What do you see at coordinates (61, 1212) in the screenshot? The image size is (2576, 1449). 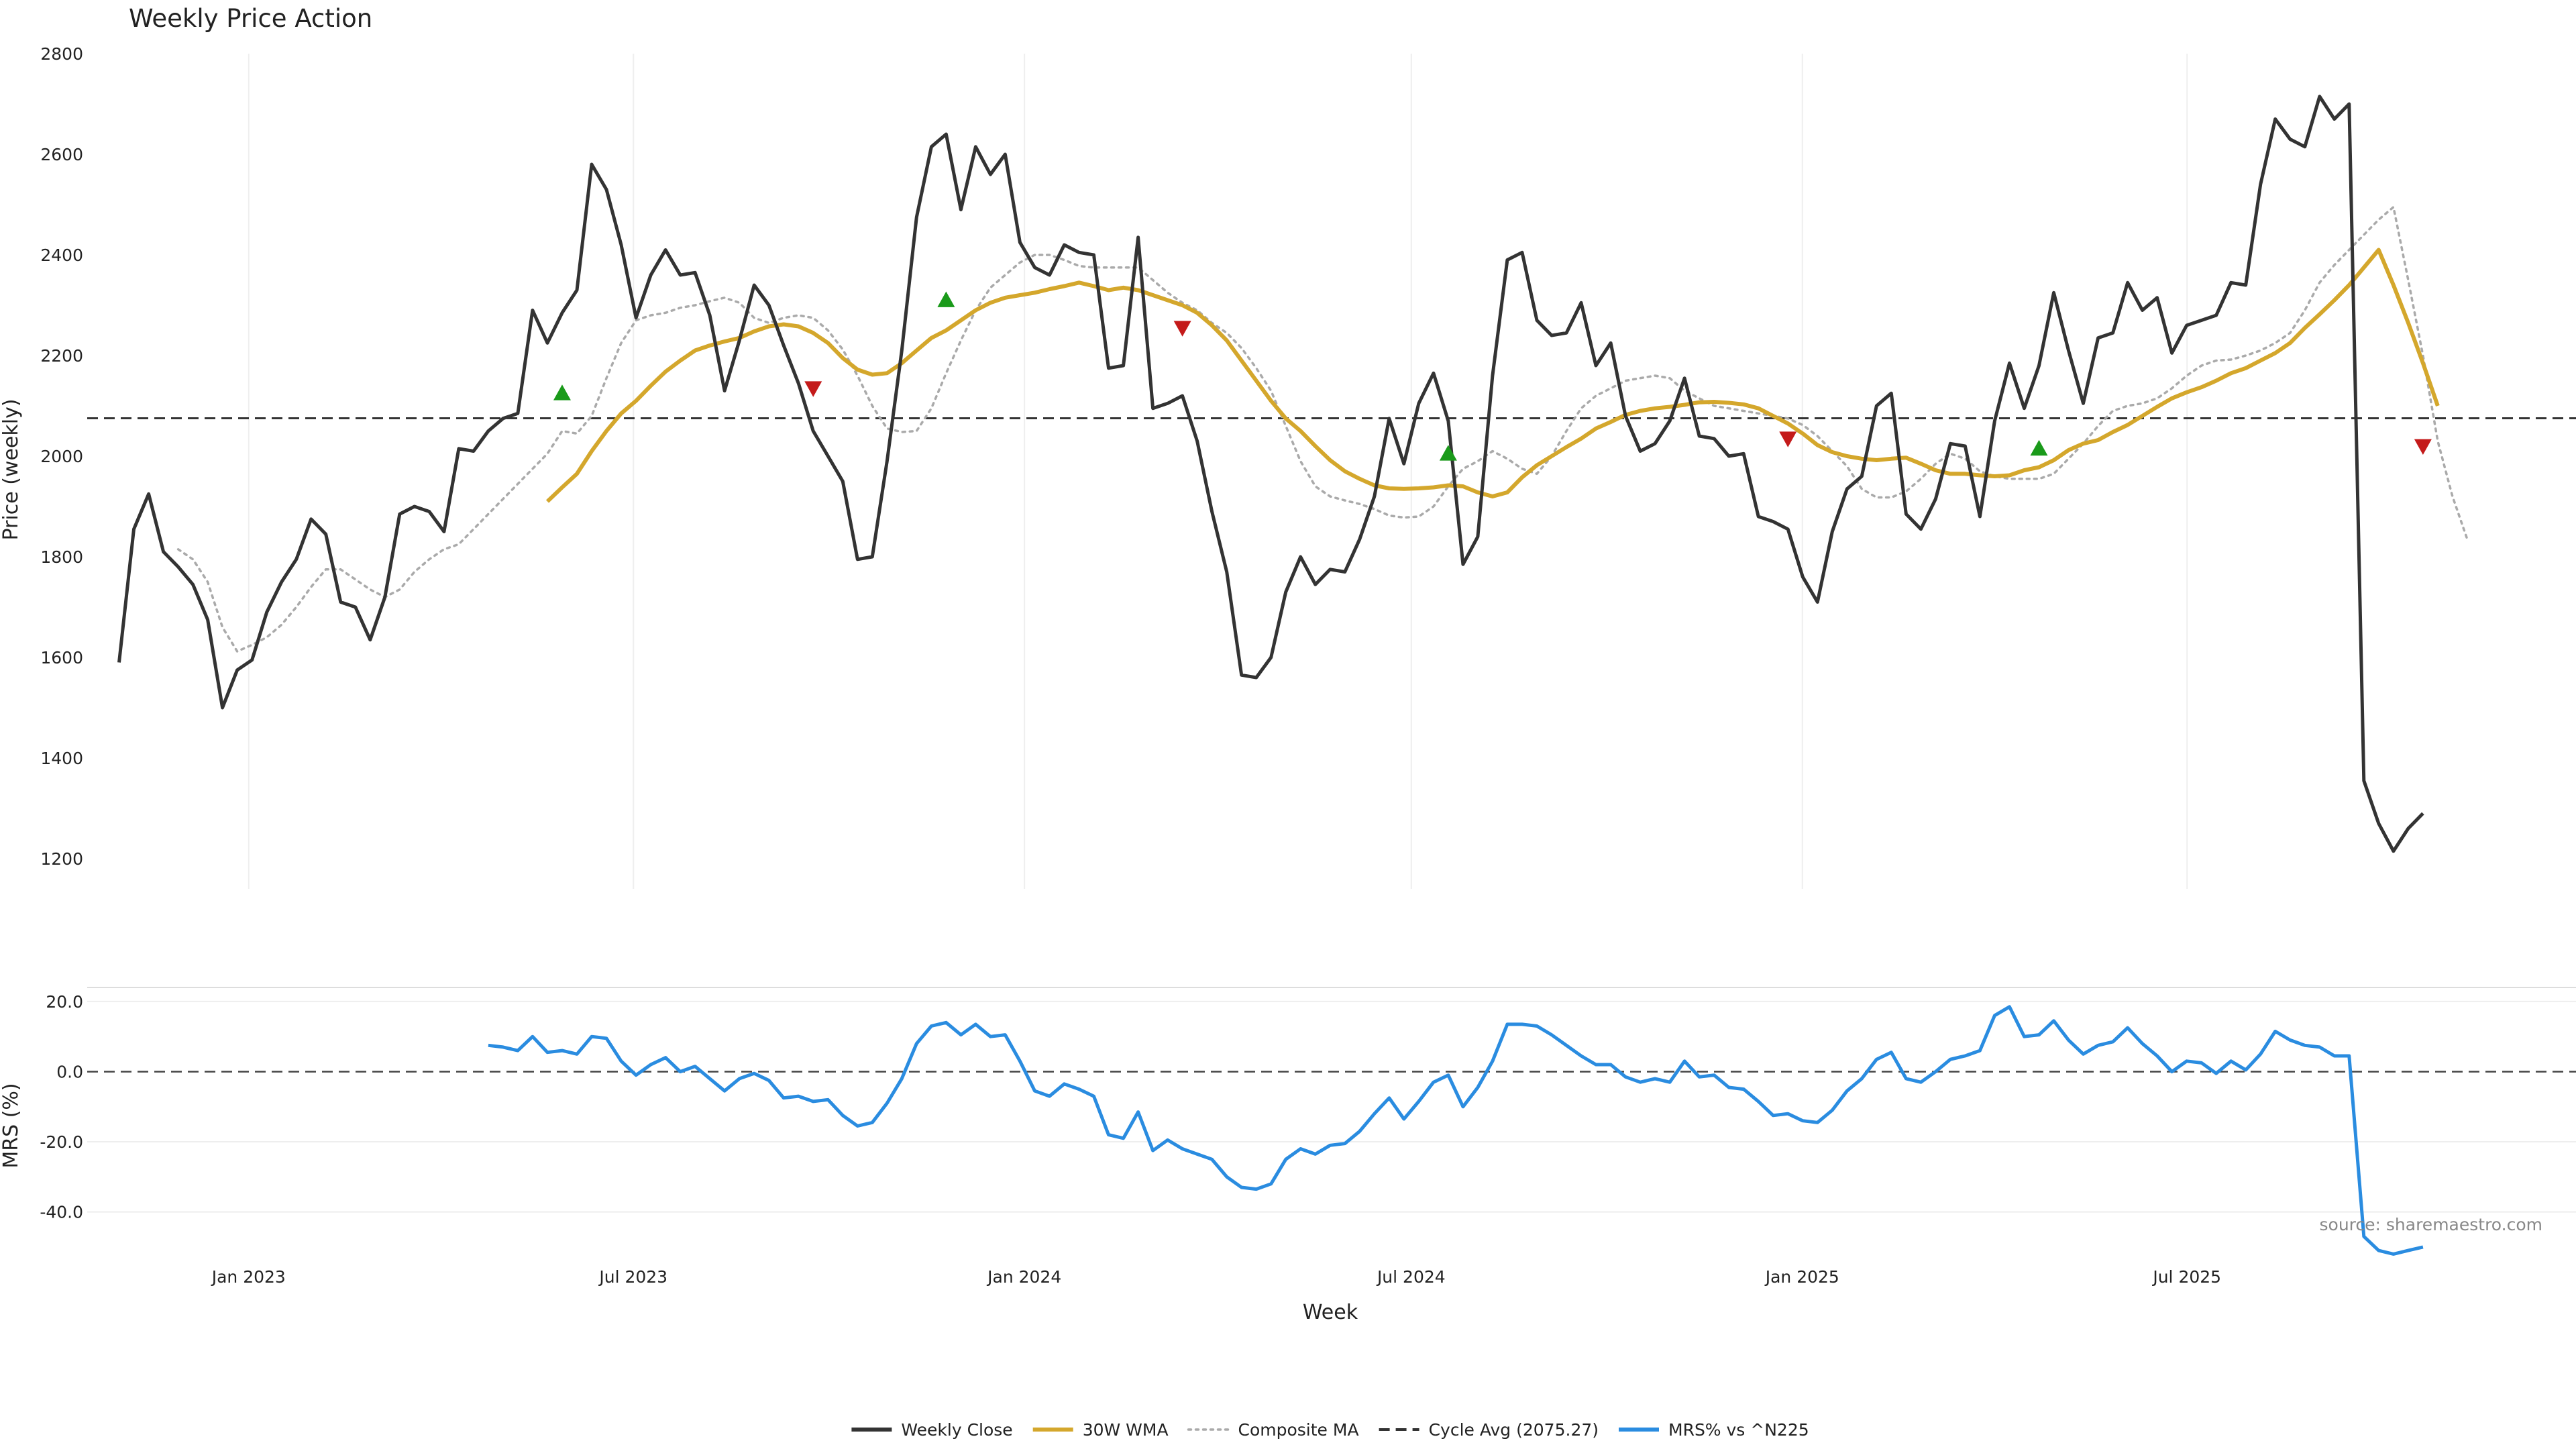 I see `mrs-y-tick-label: -40.0` at bounding box center [61, 1212].